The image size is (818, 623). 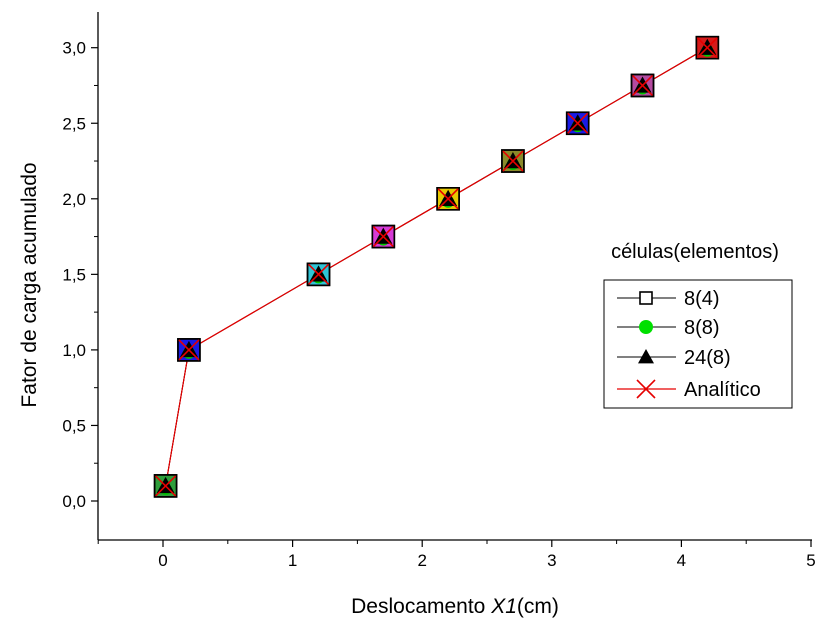 I want to click on y-tick-label: 2,5, so click(x=74, y=123).